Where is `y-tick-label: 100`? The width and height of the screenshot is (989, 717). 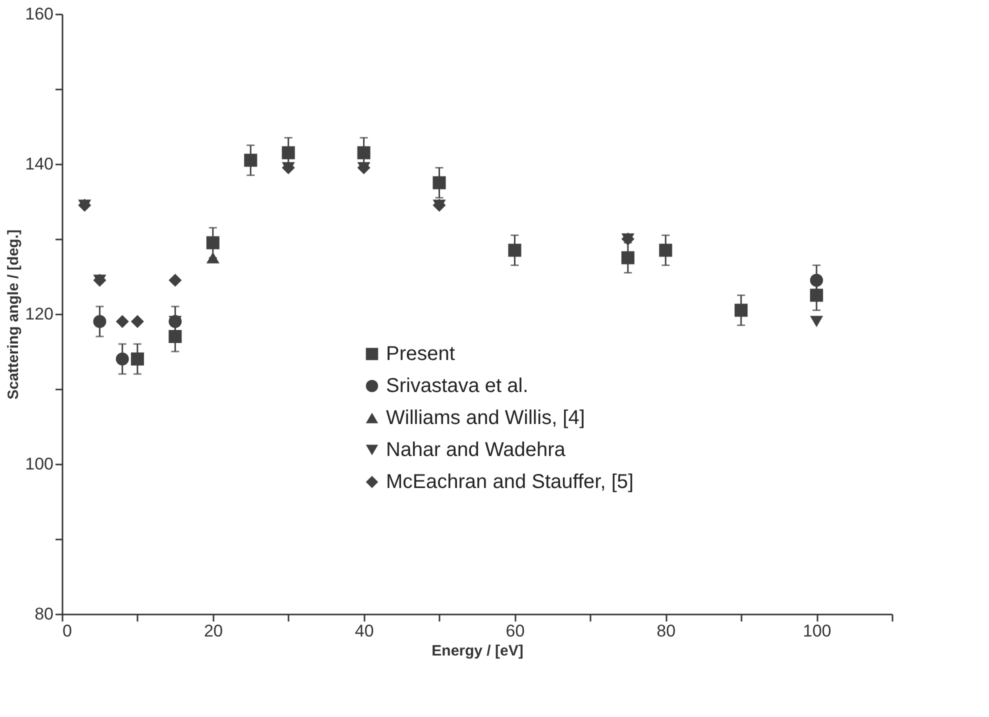 y-tick-label: 100 is located at coordinates (39, 464).